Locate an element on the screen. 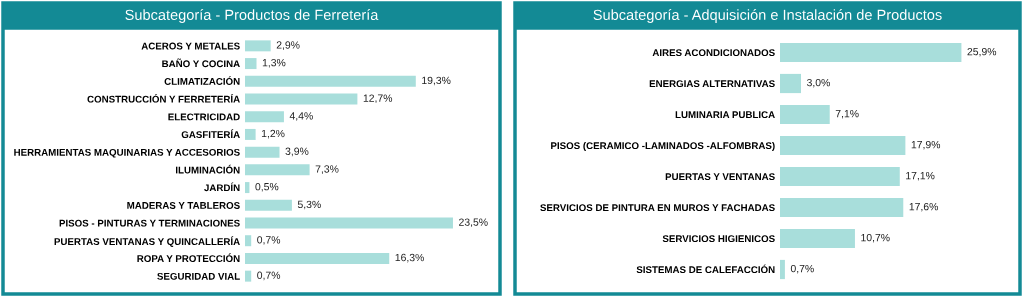  data-label: 23,5% is located at coordinates (473, 223).